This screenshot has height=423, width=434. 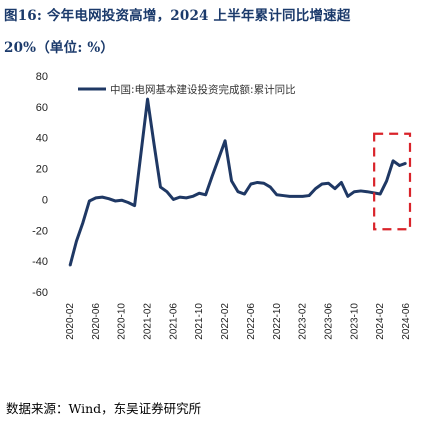 What do you see at coordinates (40, 262) in the screenshot?
I see `y-tick-label: -40` at bounding box center [40, 262].